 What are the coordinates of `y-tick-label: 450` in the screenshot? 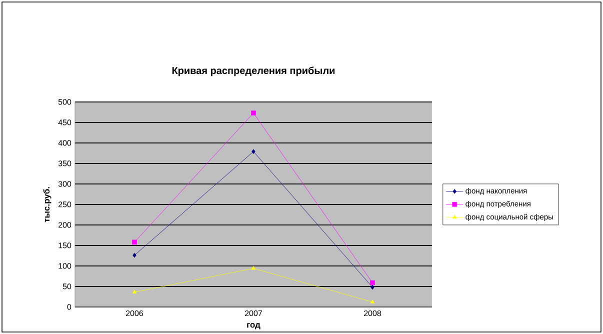 It's located at (65, 123).